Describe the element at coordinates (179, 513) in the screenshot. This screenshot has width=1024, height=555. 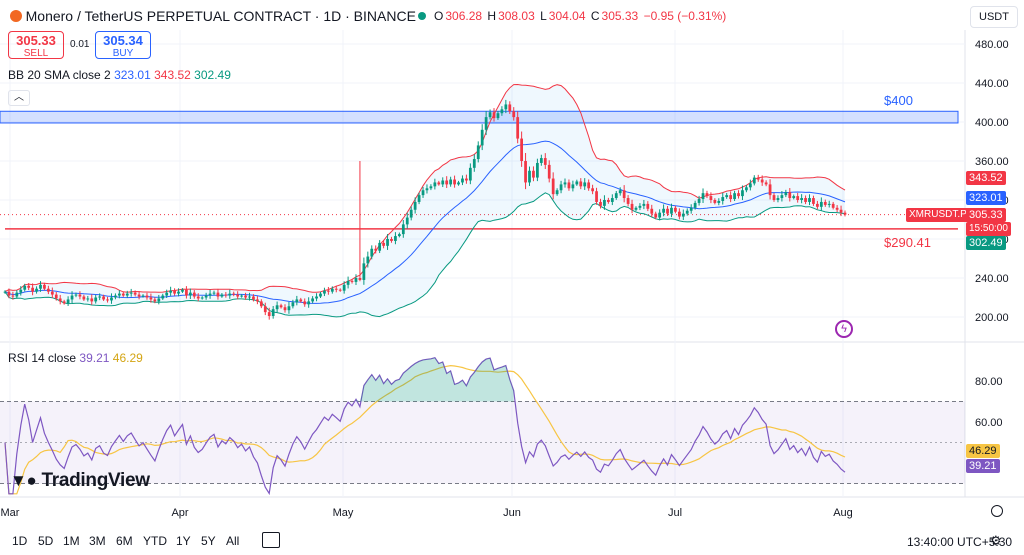
I see `time-tick-label: Apr` at that location.